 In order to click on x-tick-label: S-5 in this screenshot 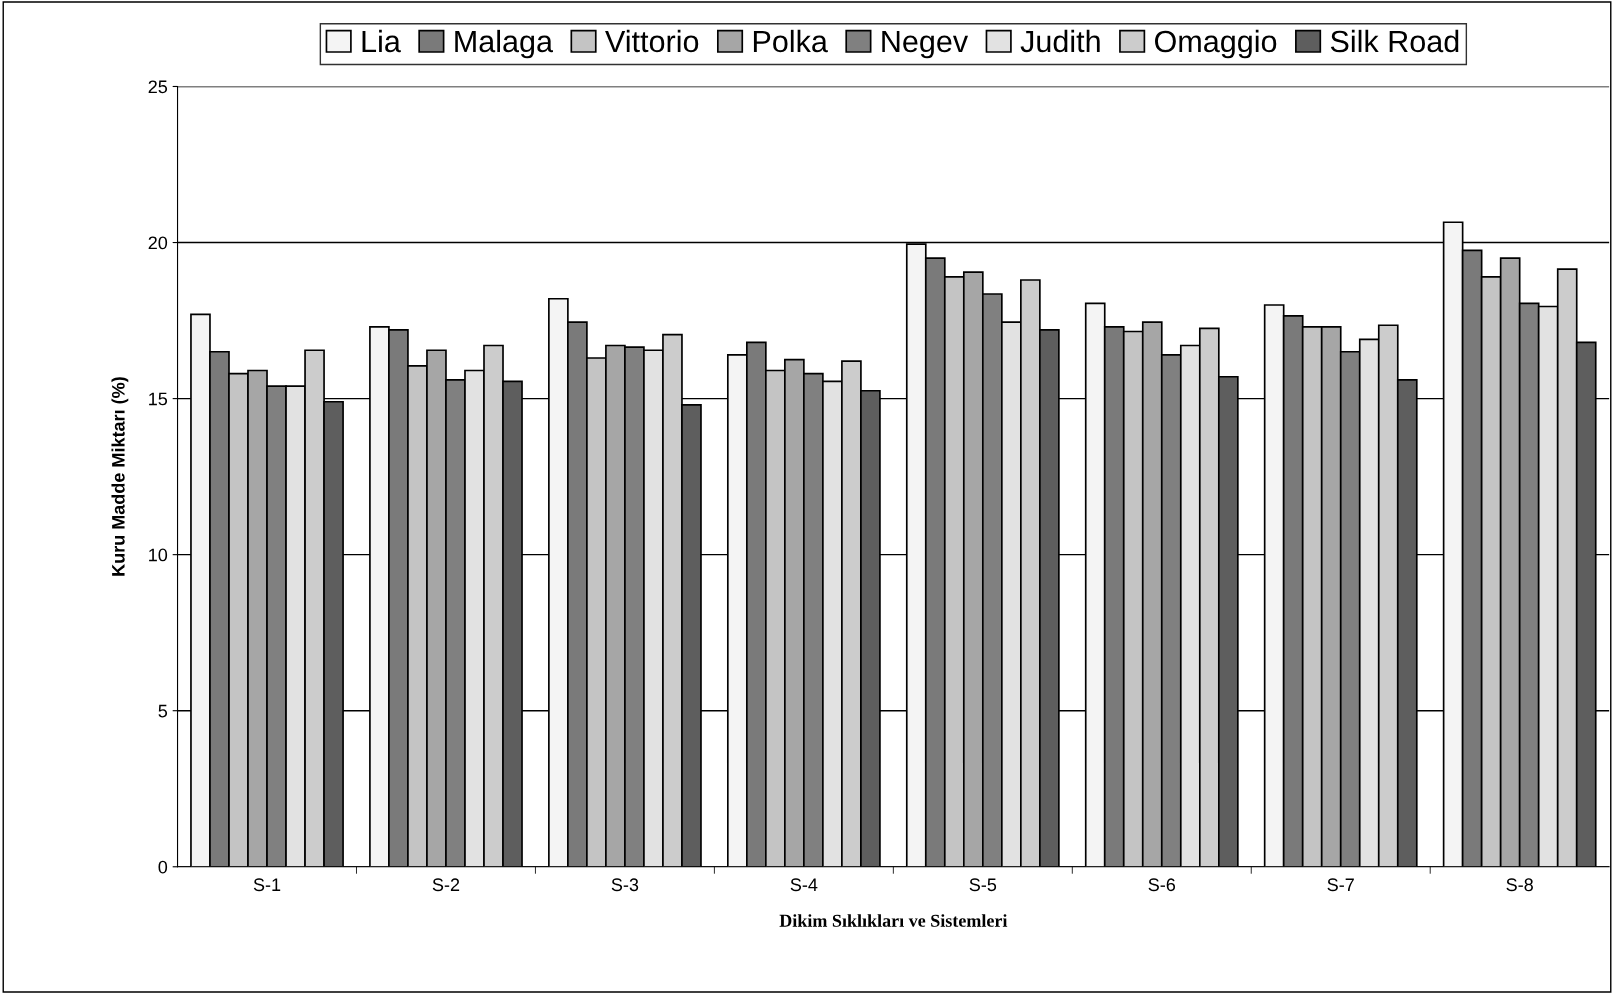, I will do `click(983, 885)`.